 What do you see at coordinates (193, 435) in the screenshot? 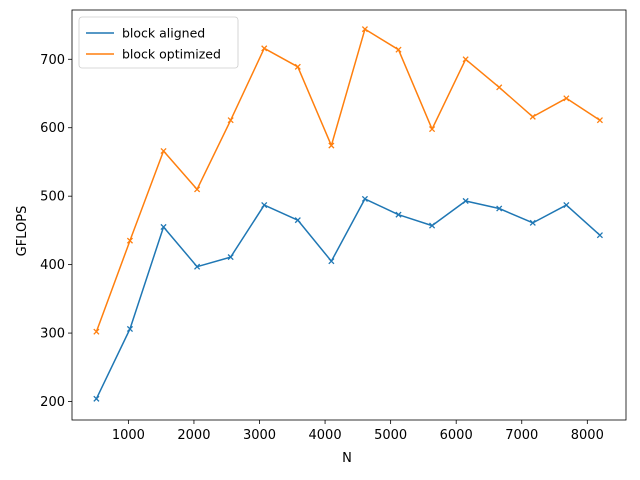
I see `x-tick-label: 2000` at bounding box center [193, 435].